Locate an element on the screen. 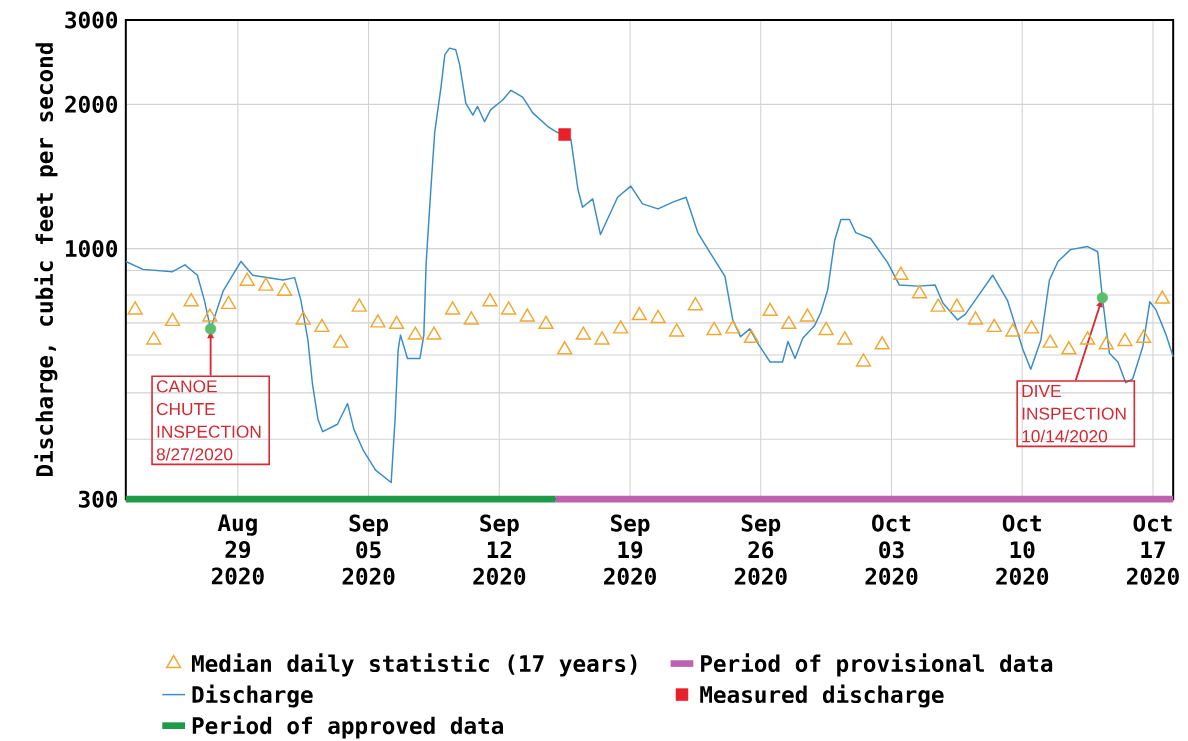  y-tick-label: 2000 is located at coordinates (91, 104).